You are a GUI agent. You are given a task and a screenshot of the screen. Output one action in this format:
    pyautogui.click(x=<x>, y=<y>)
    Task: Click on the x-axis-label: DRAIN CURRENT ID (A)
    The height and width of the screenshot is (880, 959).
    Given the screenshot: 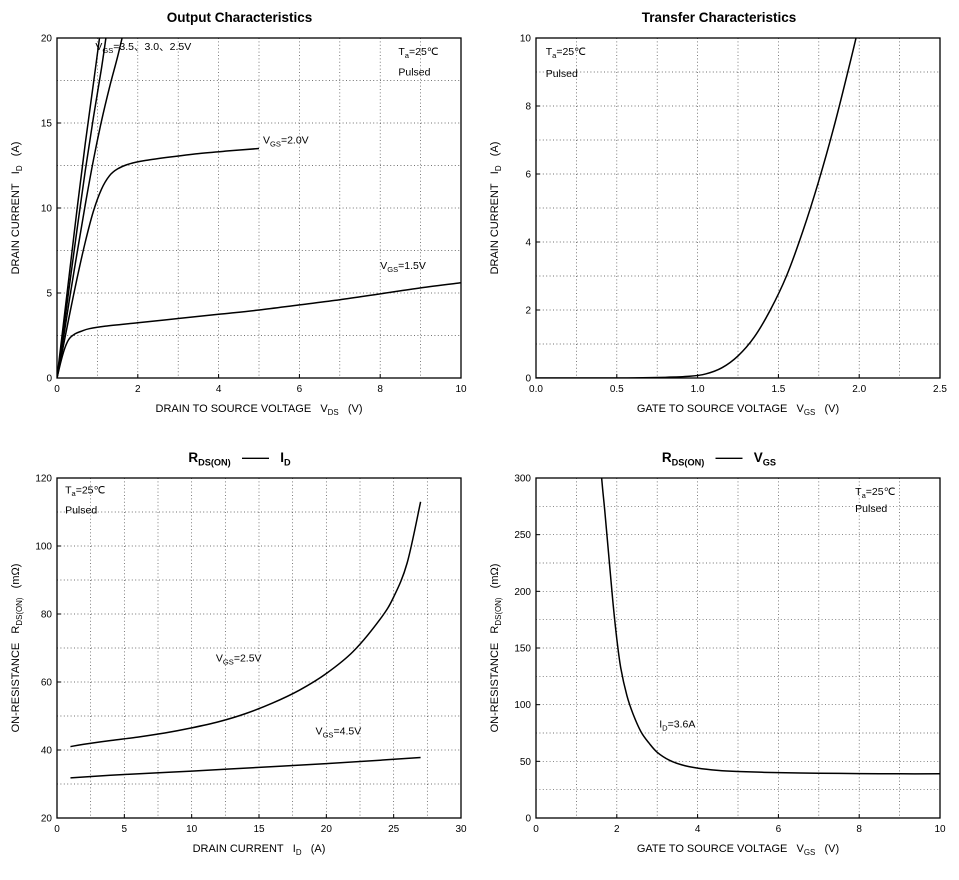 What is the action you would take?
    pyautogui.click(x=258, y=850)
    